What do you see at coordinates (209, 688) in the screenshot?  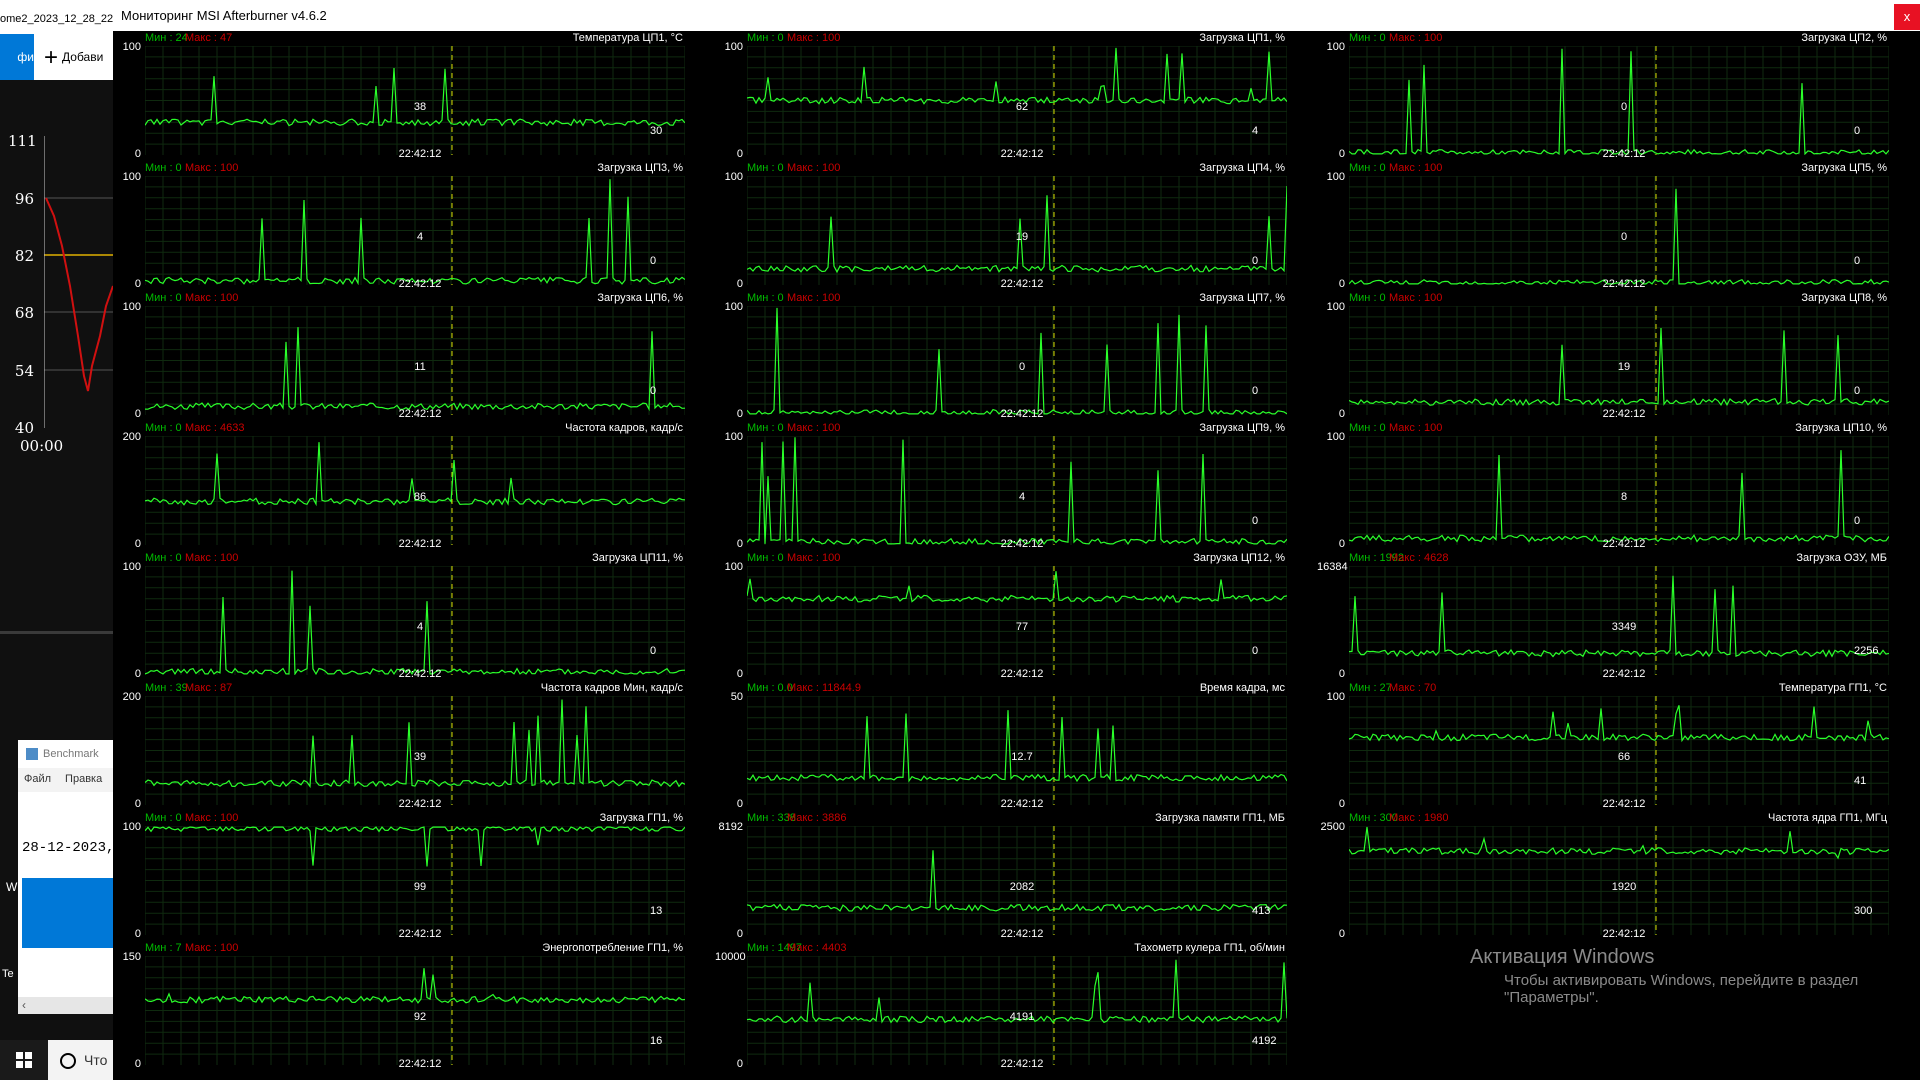 I see `graph-max-label: Макс : 87` at bounding box center [209, 688].